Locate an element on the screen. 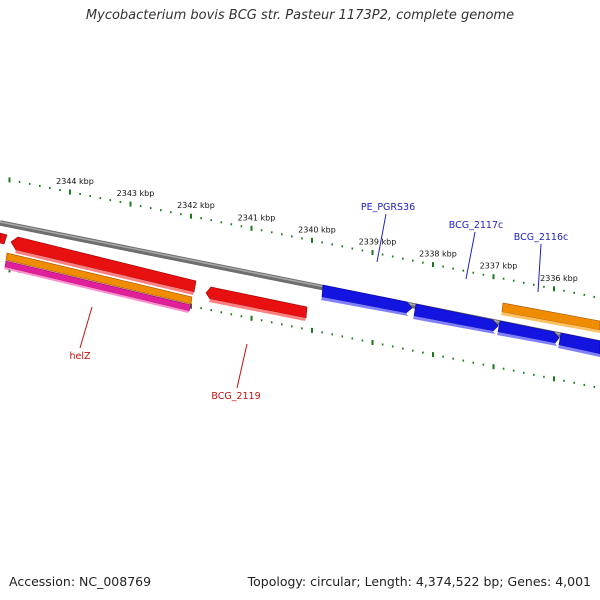  ruler-label-2338: 2338 kbp is located at coordinates (438, 254).